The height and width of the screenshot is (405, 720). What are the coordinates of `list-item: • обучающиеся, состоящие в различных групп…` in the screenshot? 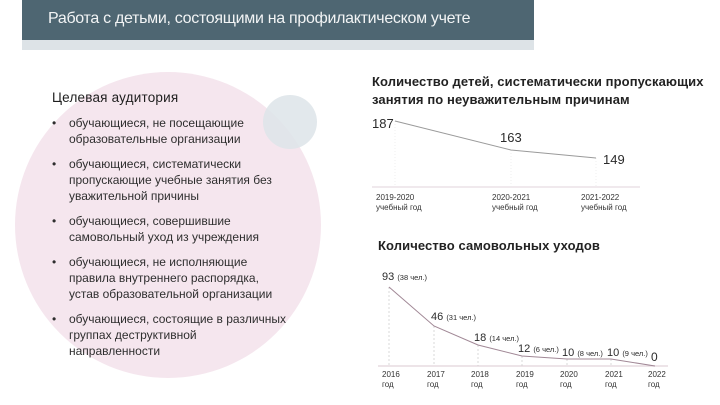 It's located at (169, 335).